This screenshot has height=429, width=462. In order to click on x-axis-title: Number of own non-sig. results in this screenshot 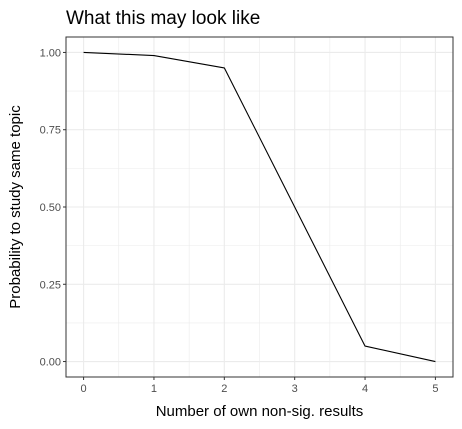, I will do `click(260, 411)`.